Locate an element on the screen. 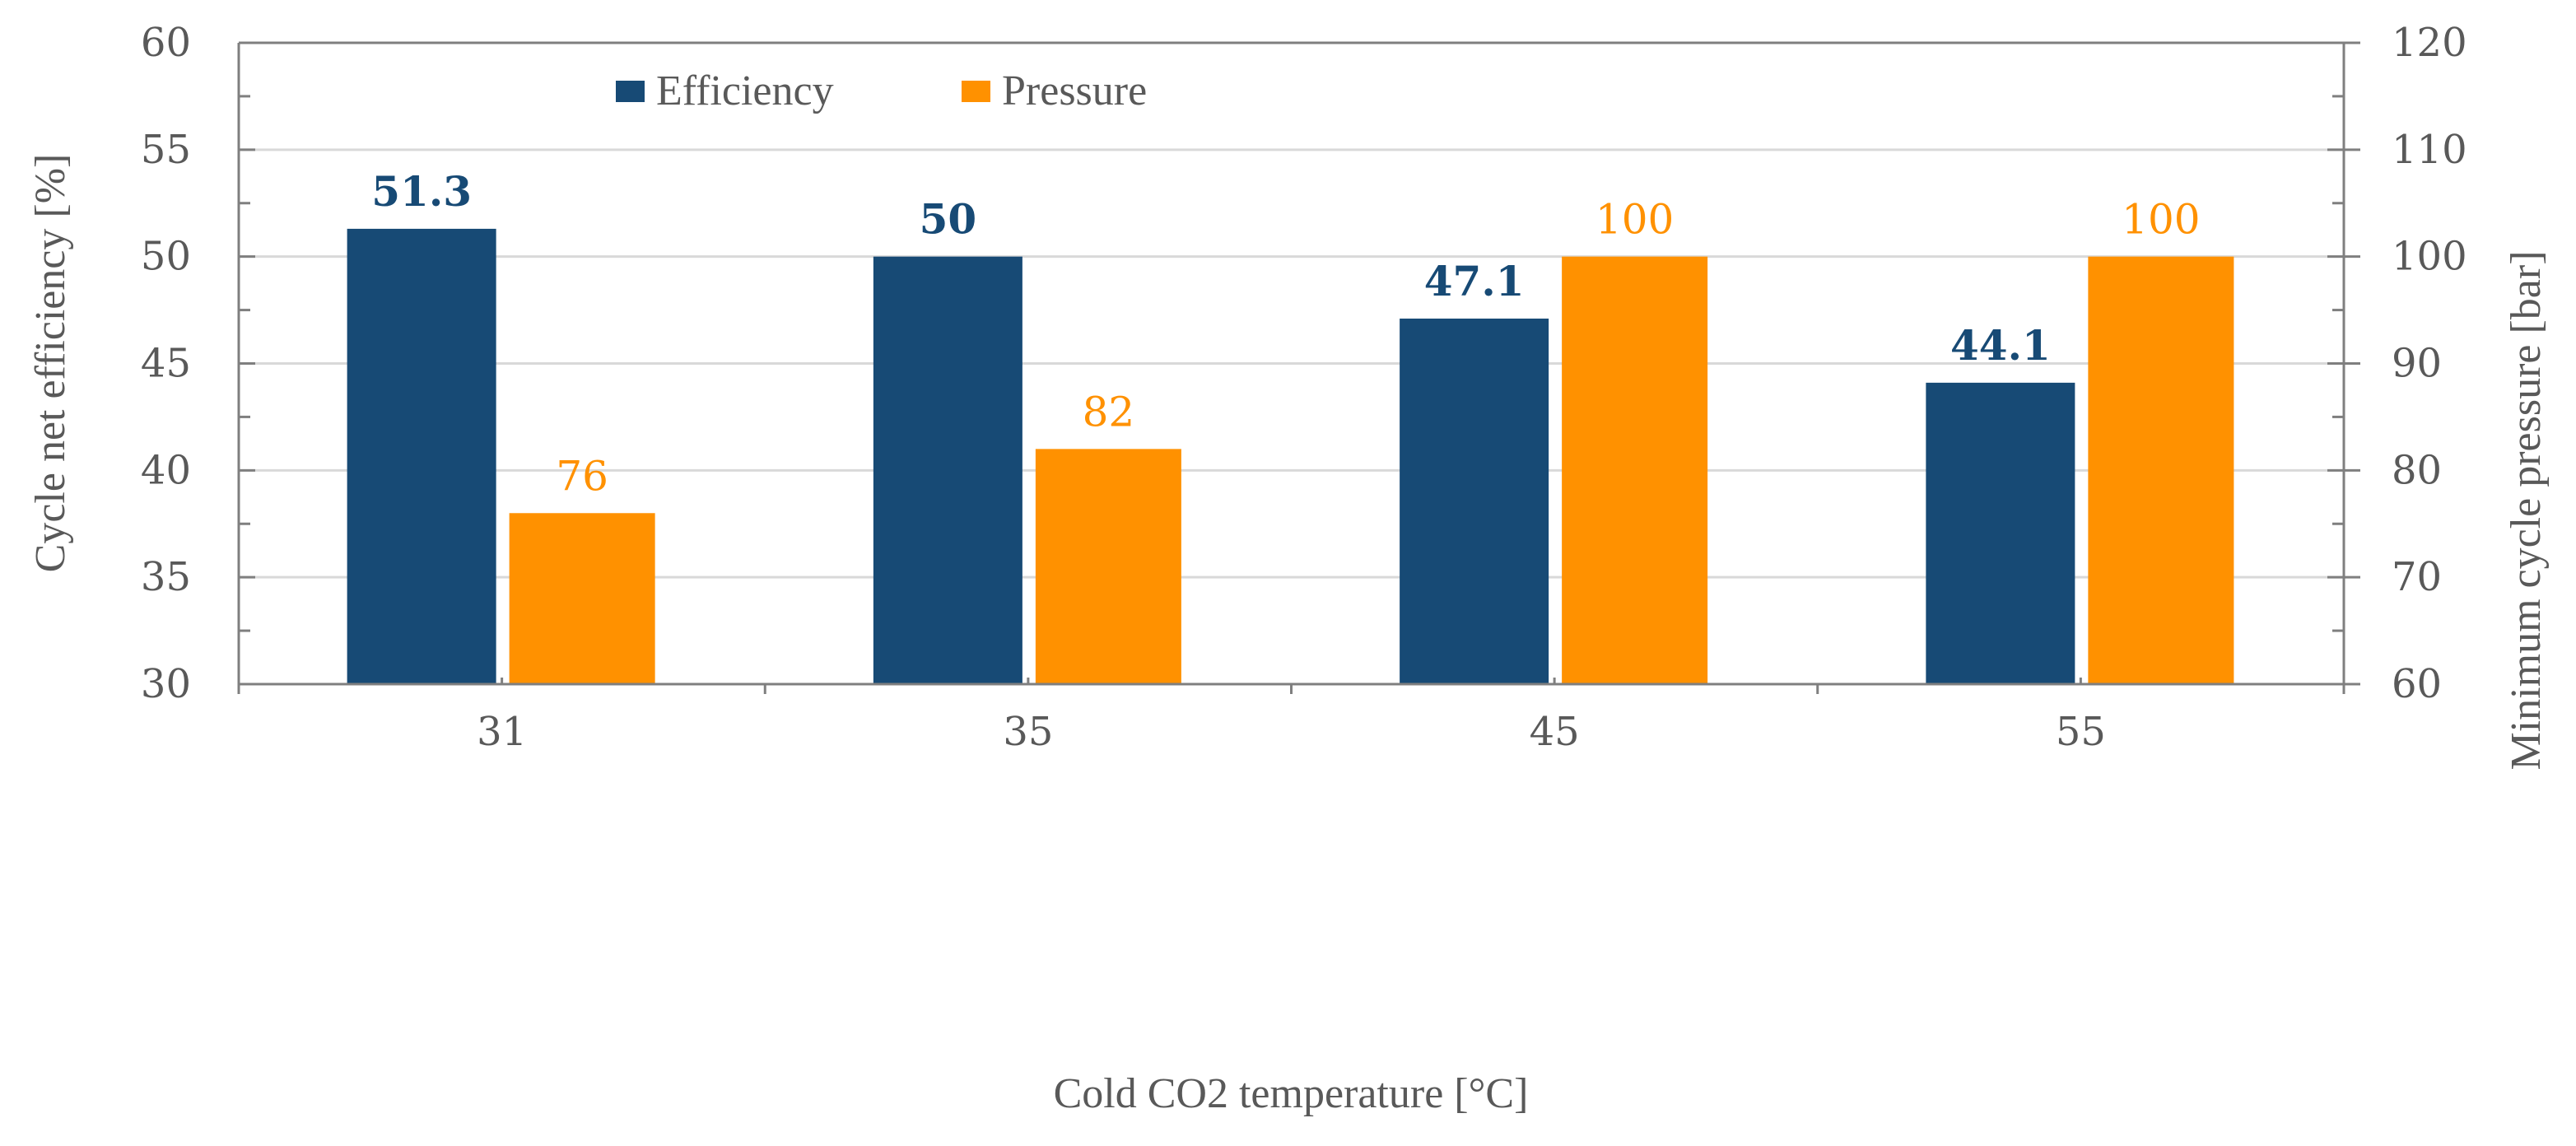 The height and width of the screenshot is (1146, 2576). data-label-efficiency: 50 is located at coordinates (949, 219).